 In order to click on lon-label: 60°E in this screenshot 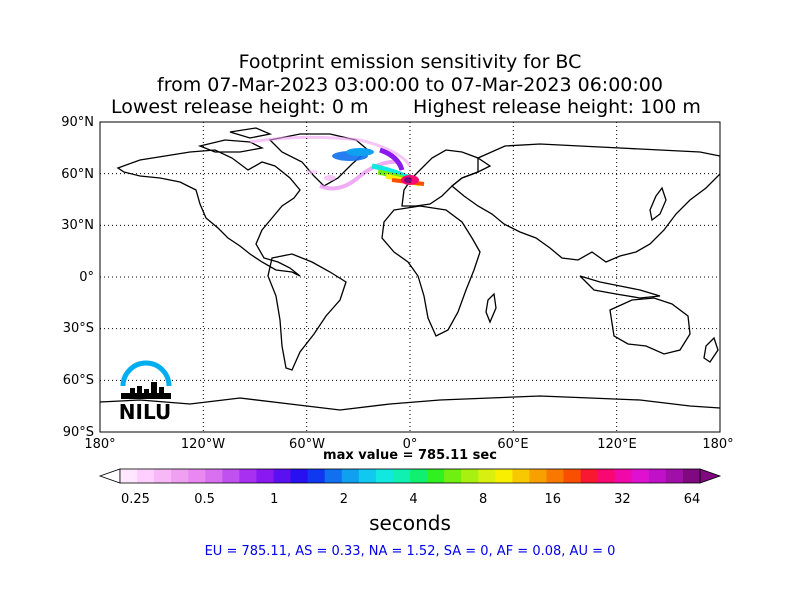, I will do `click(512, 444)`.